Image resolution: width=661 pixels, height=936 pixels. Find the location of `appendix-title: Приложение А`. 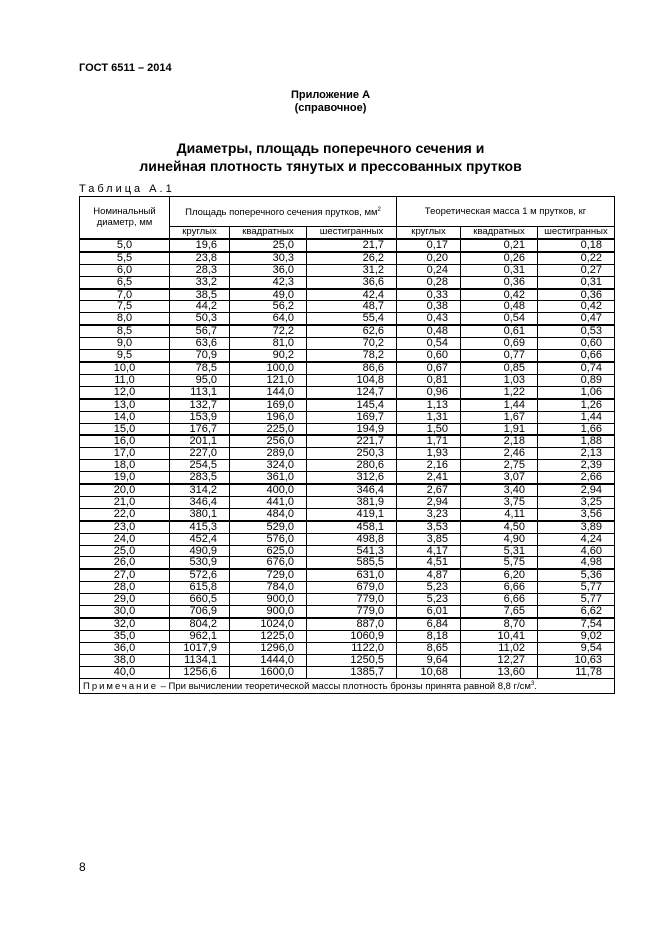

appendix-title: Приложение А is located at coordinates (330, 95).